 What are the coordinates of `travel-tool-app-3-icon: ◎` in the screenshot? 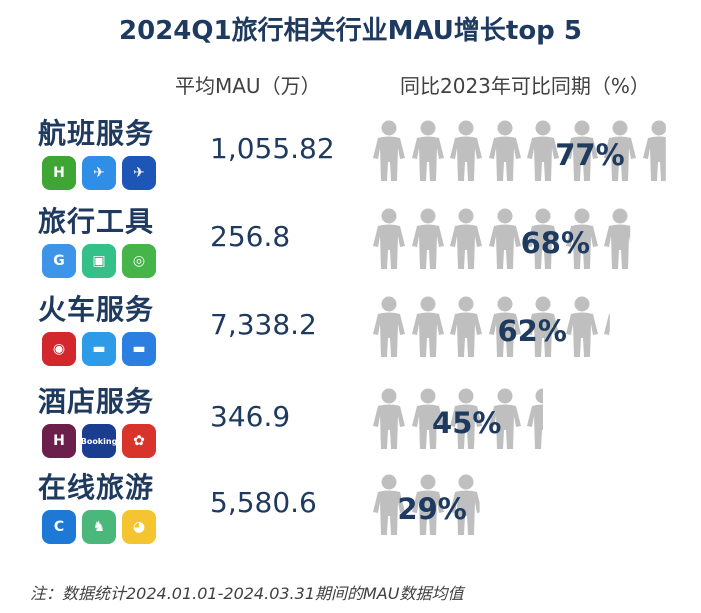 It's located at (139, 261).